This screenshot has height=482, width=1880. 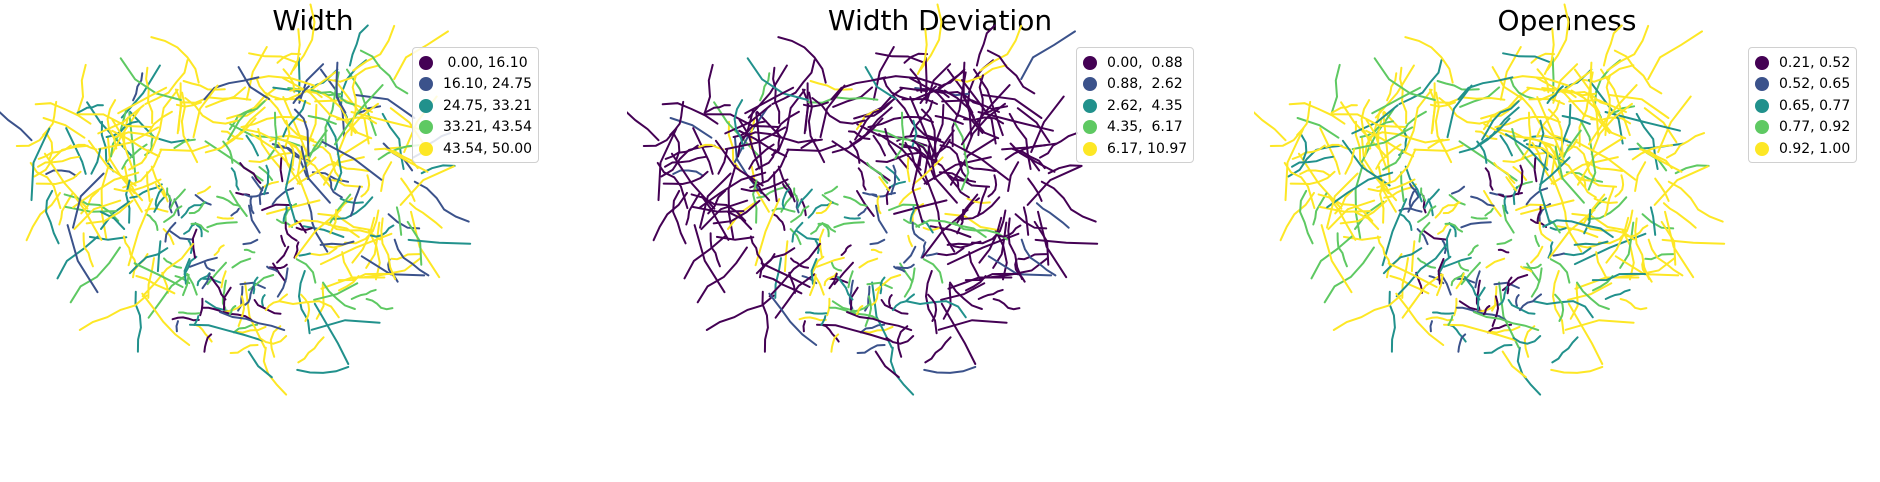 I want to click on legend-entry: 0.92, 1.00, so click(x=1802, y=149).